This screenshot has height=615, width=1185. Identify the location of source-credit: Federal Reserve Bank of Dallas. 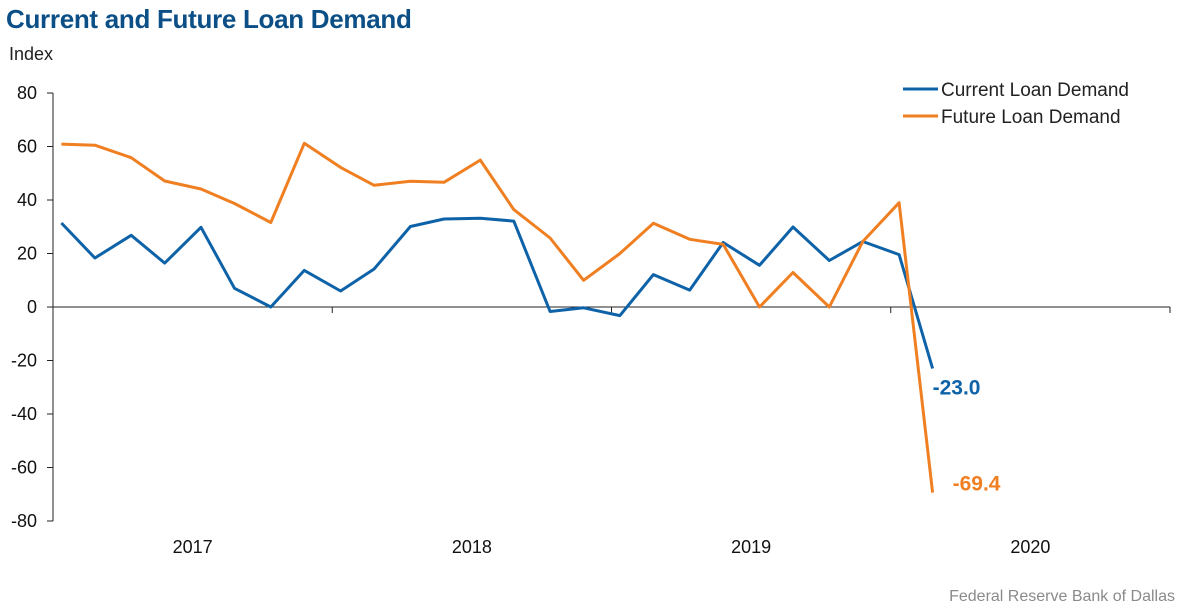
(1062, 596).